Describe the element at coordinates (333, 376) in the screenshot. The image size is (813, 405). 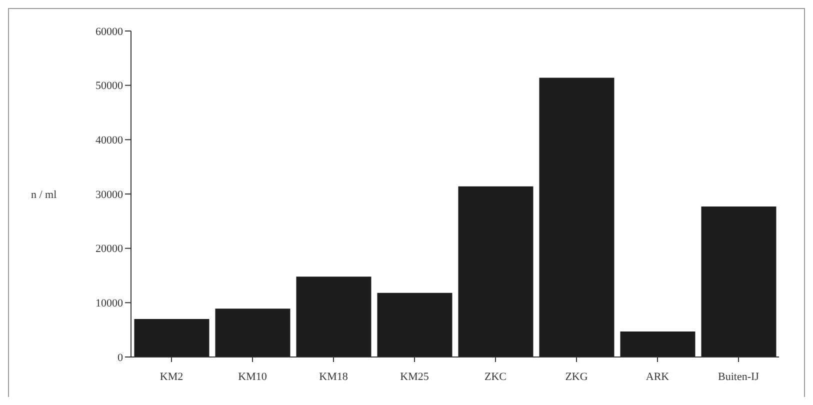
I see `x-tick-label: KM18` at that location.